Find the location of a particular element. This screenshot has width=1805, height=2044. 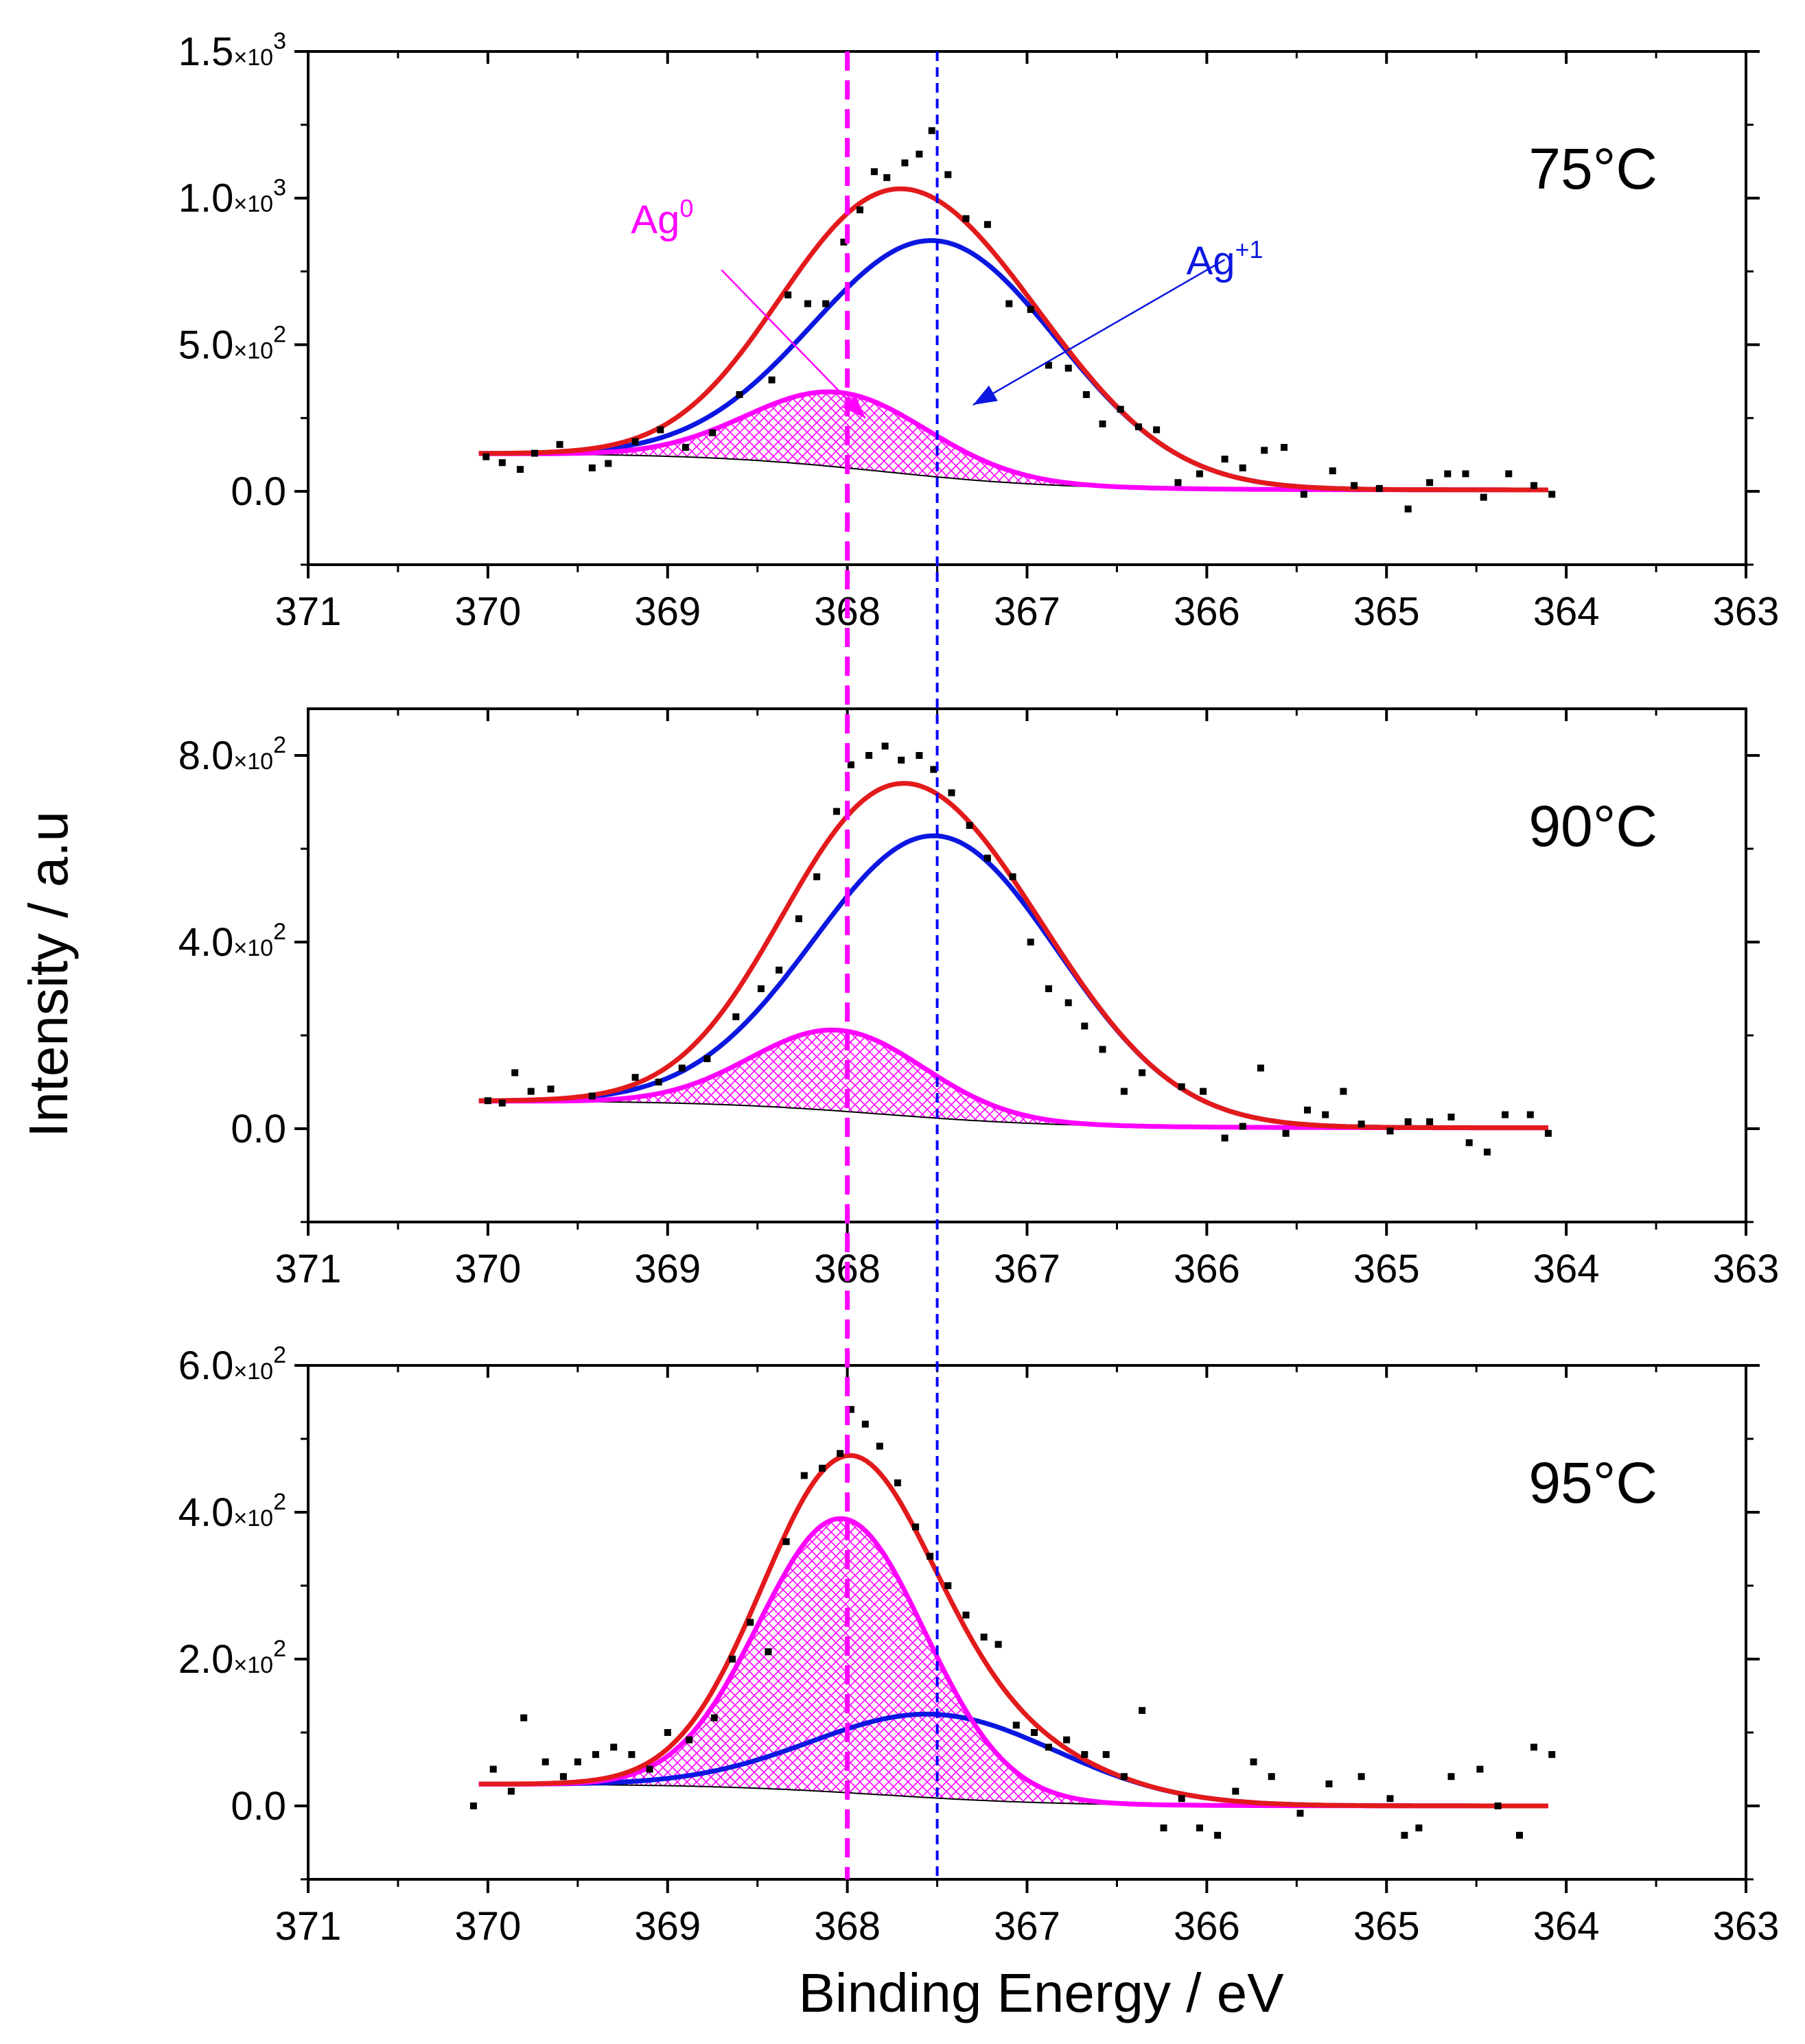

x-tick-label: 368 is located at coordinates (848, 1926).